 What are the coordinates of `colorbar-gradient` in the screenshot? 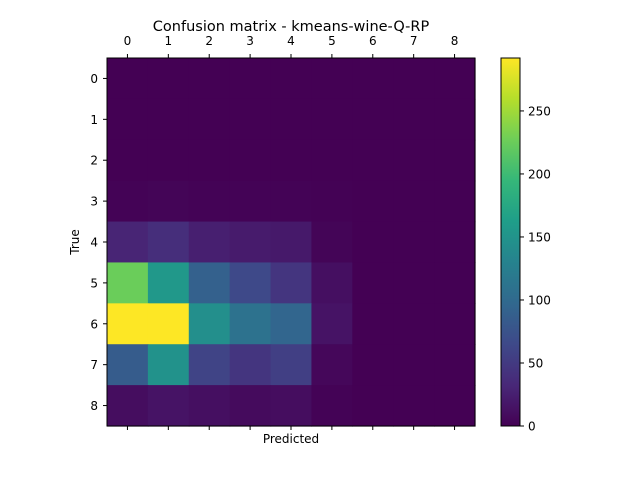 It's located at (510, 242).